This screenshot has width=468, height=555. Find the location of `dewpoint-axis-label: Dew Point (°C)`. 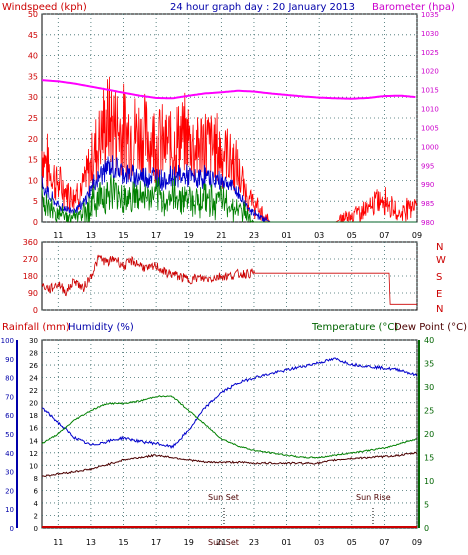

dewpoint-axis-label: Dew Point (°C) is located at coordinates (430, 327).